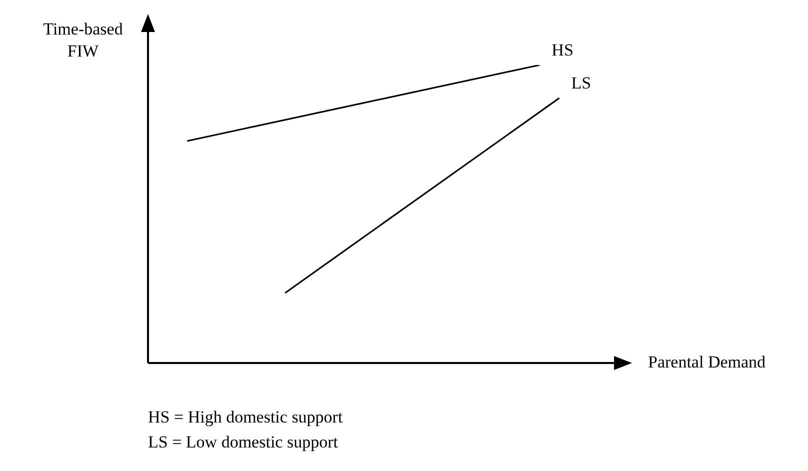 Image resolution: width=808 pixels, height=471 pixels. Describe the element at coordinates (83, 39) in the screenshot. I see `y-axis-title: Time-based FIW` at that location.